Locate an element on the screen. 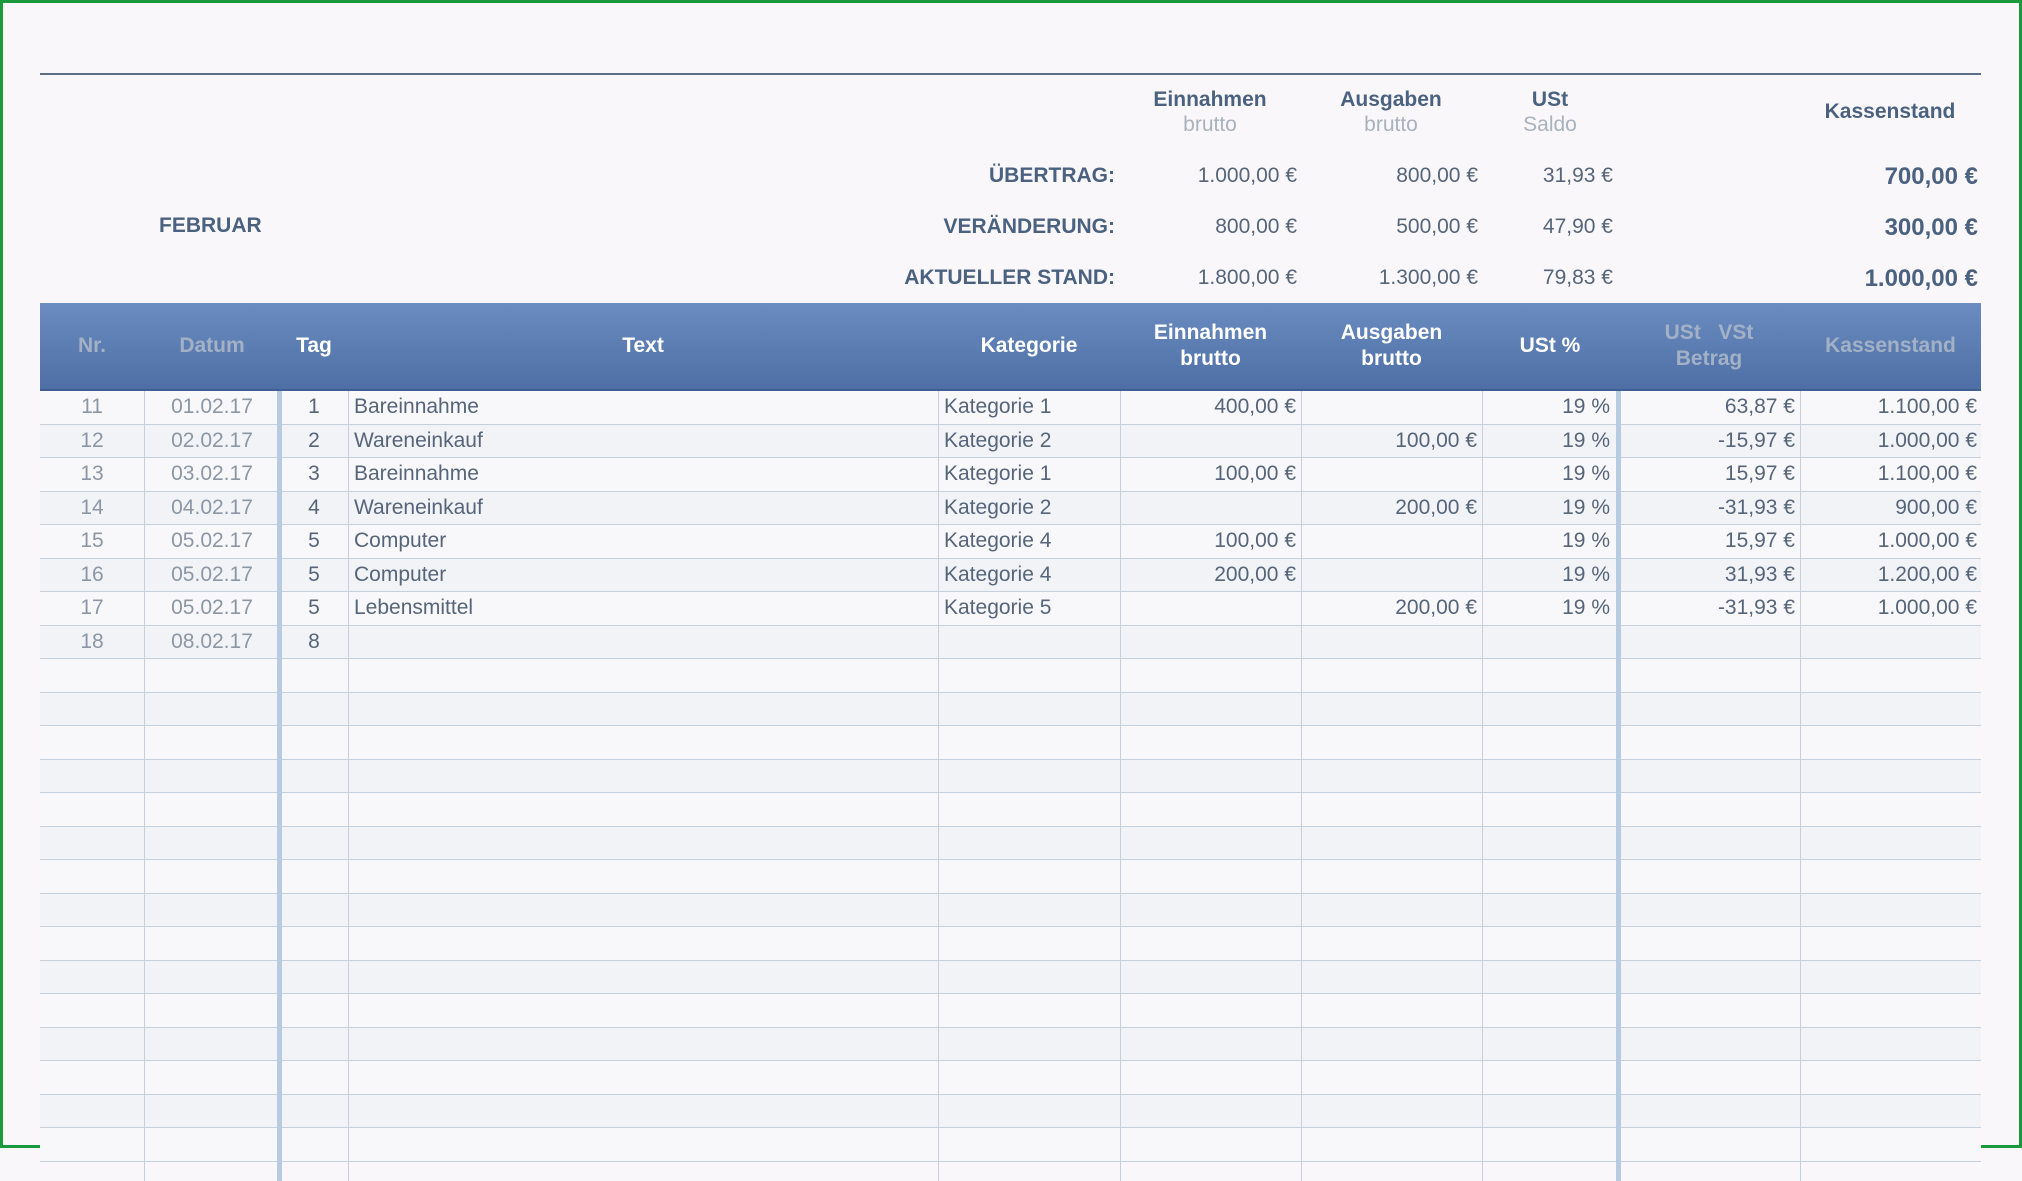 This screenshot has height=1181, width=2022. cell-kategorie: Kategorie 4 is located at coordinates (998, 540).